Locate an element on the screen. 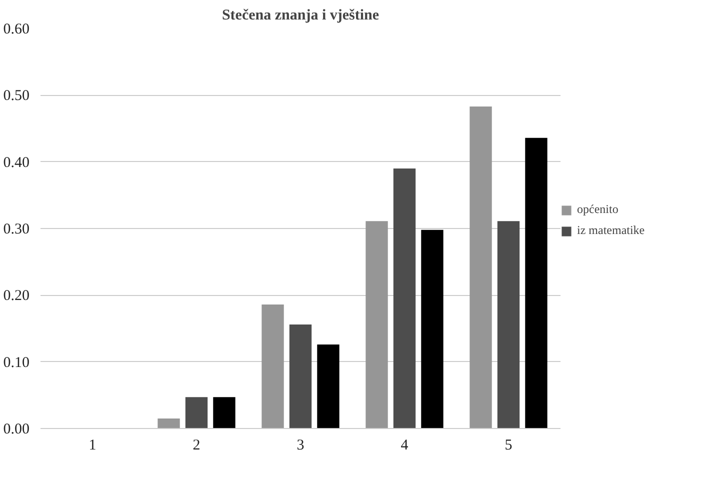 The height and width of the screenshot is (504, 727). y-tick-label: 0.00 is located at coordinates (16, 430).